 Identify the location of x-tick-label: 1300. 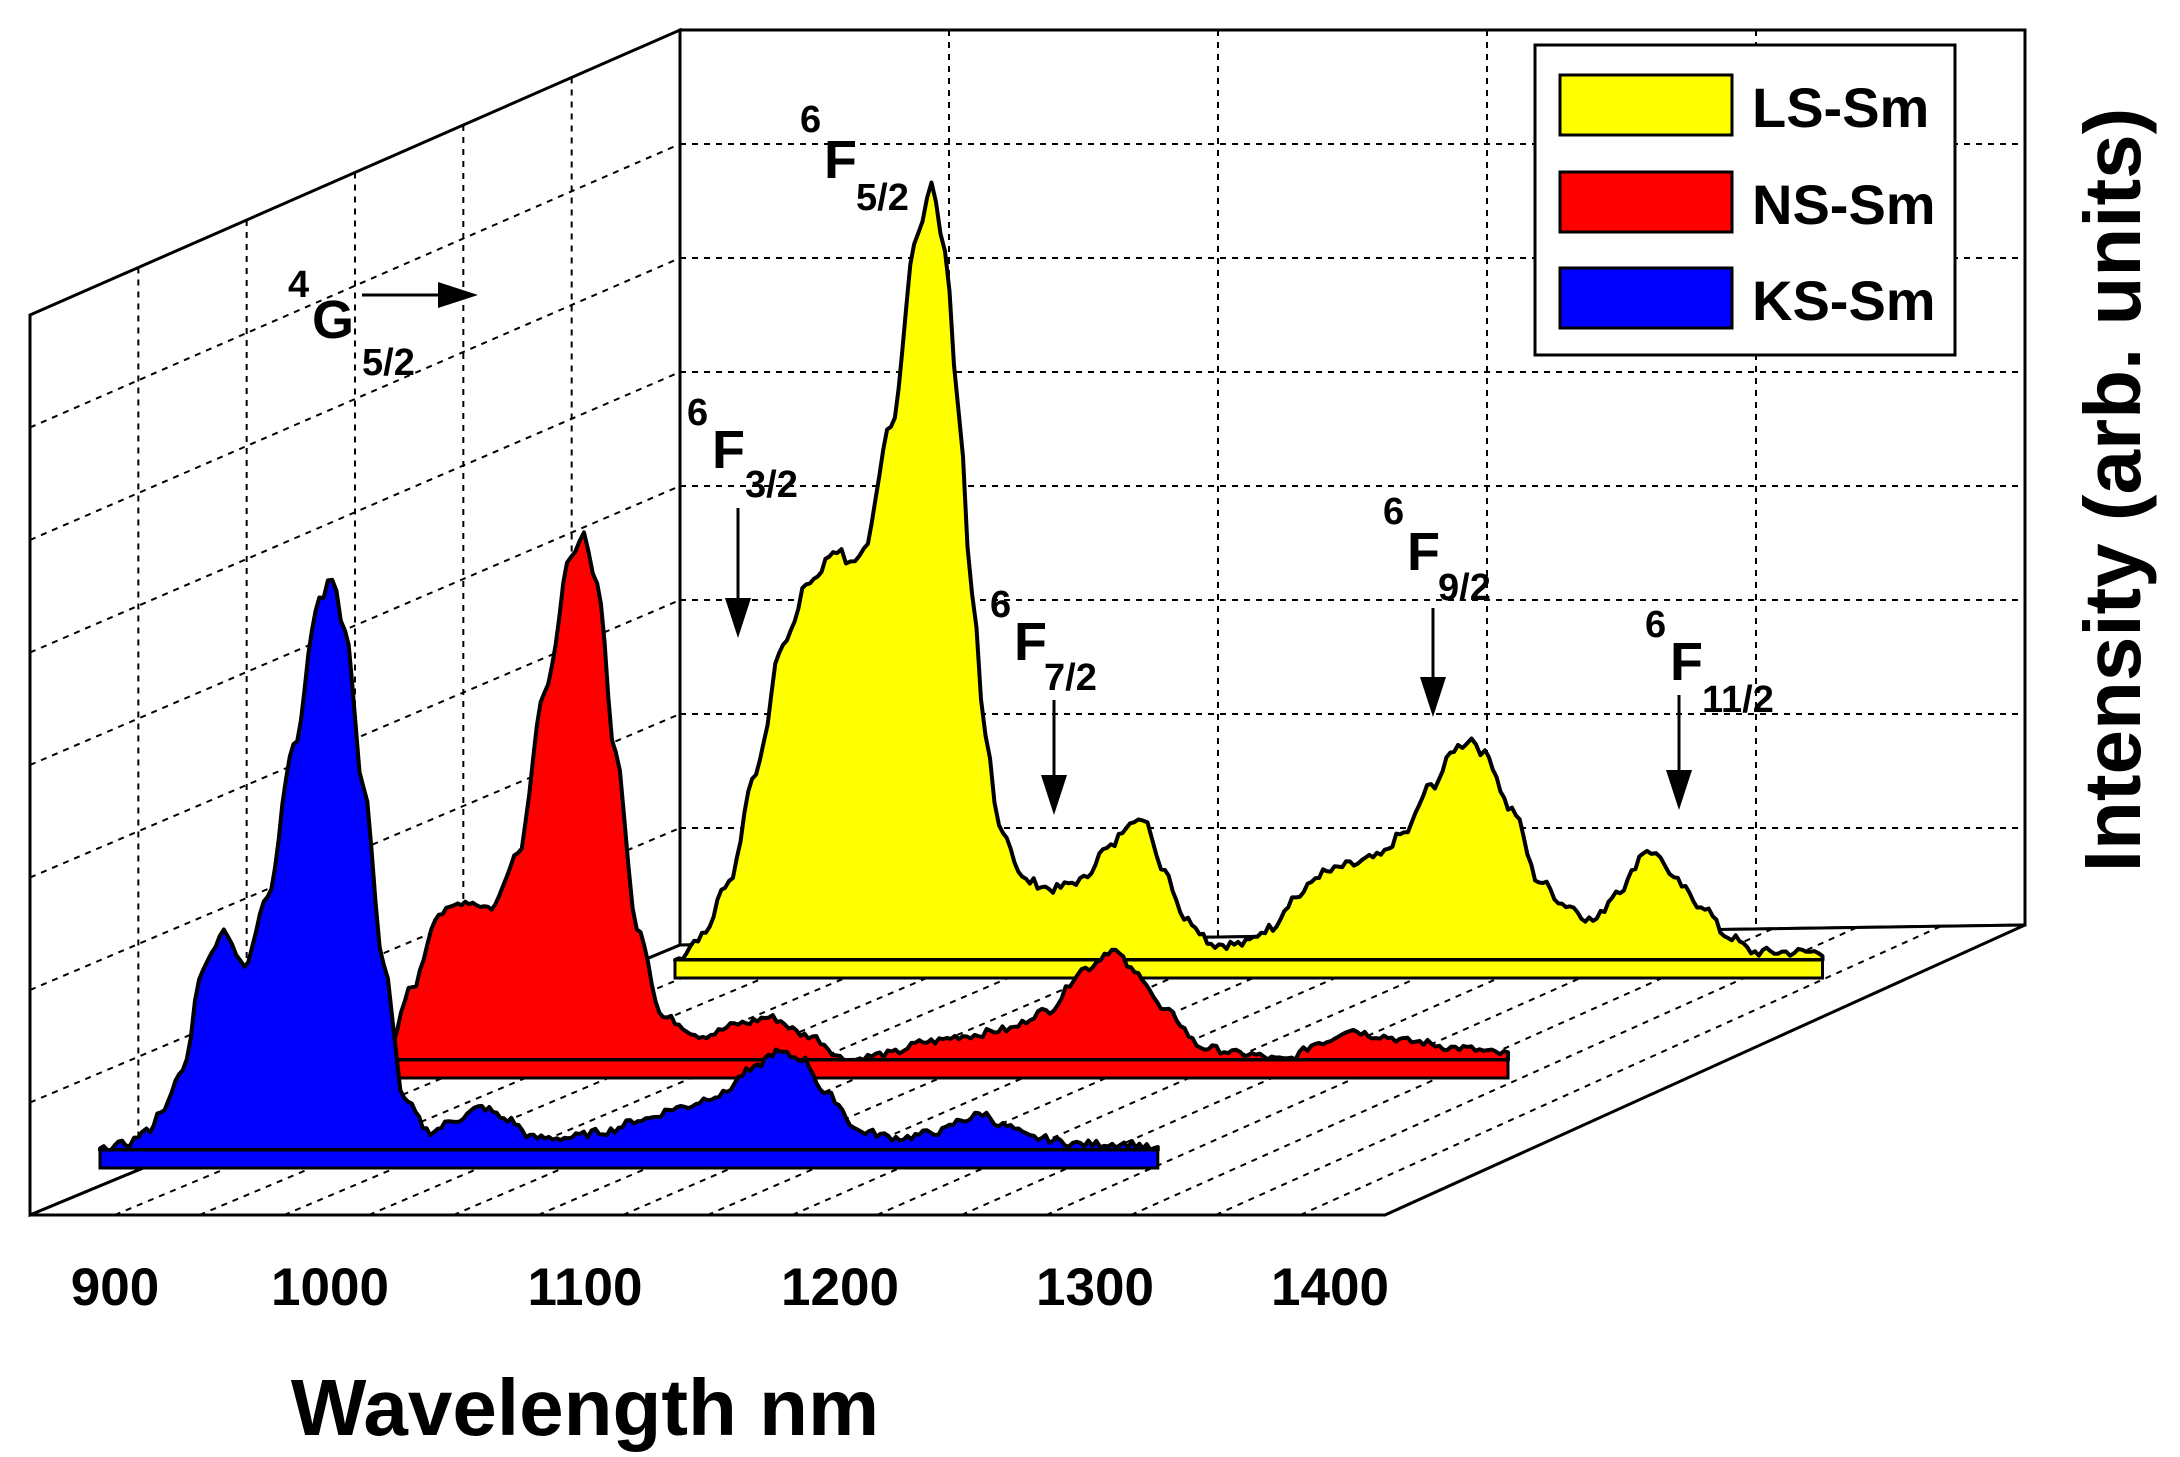
(1095, 1287).